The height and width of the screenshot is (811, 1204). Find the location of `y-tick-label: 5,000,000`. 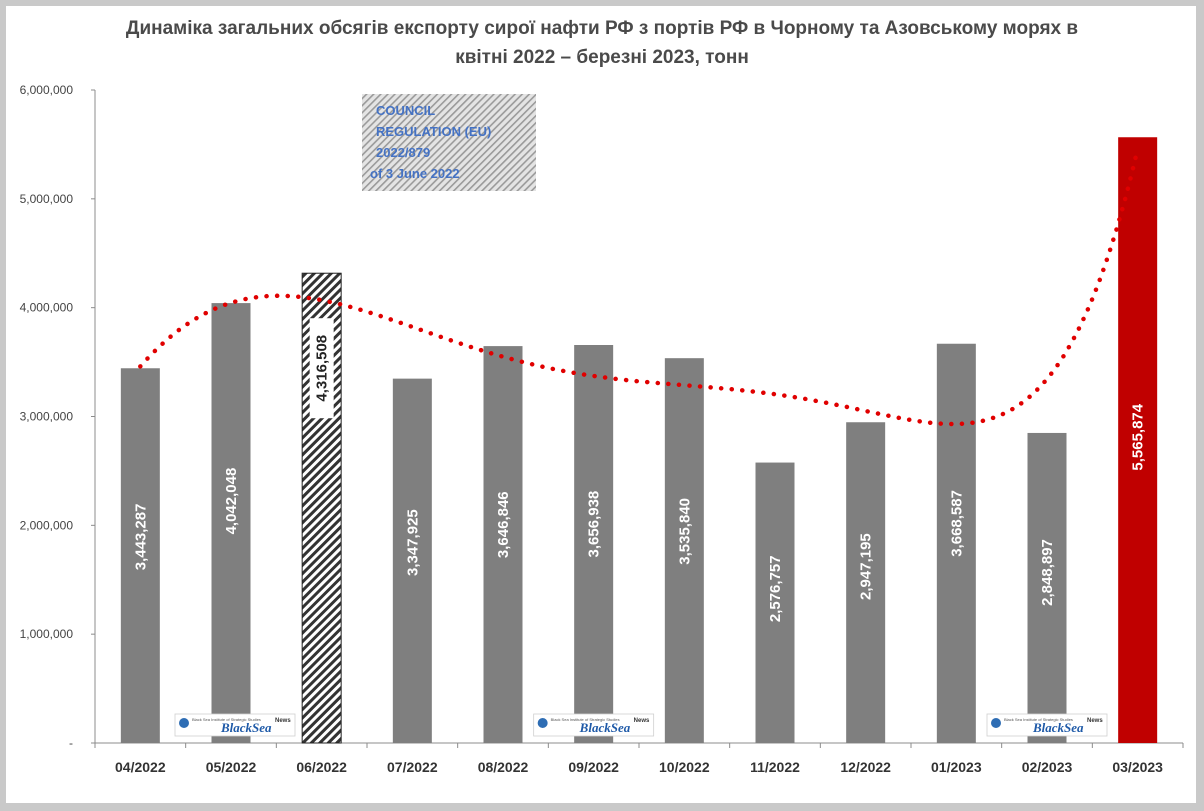

y-tick-label: 5,000,000 is located at coordinates (47, 199).